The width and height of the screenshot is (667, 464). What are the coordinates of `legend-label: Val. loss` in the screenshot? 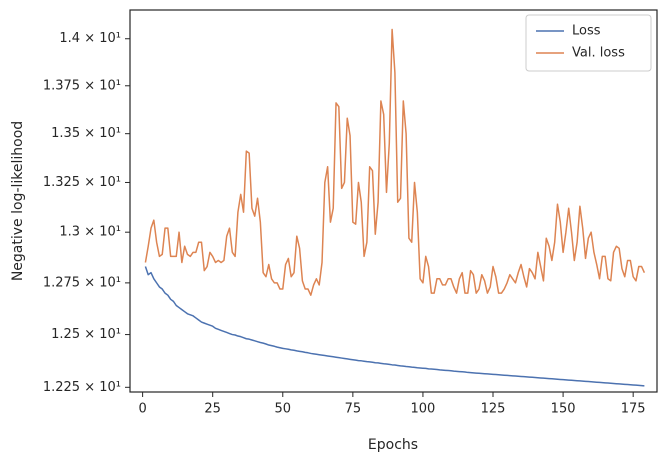 It's located at (598, 53).